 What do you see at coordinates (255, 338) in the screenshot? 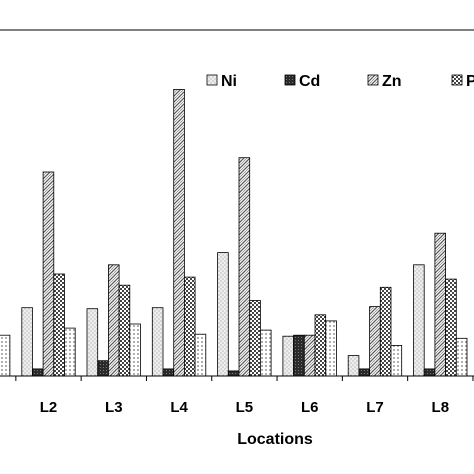
I see `bar-l5-pb` at bounding box center [255, 338].